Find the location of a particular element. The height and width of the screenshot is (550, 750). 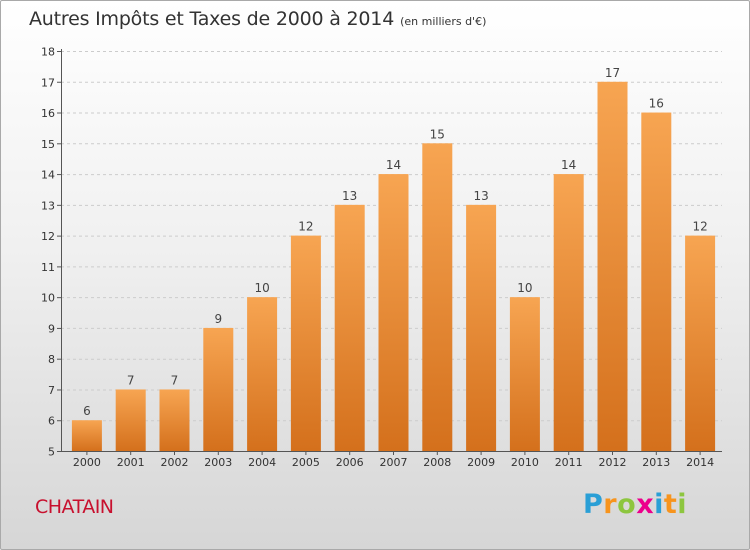

x-tick-label: 2002 is located at coordinates (175, 462).